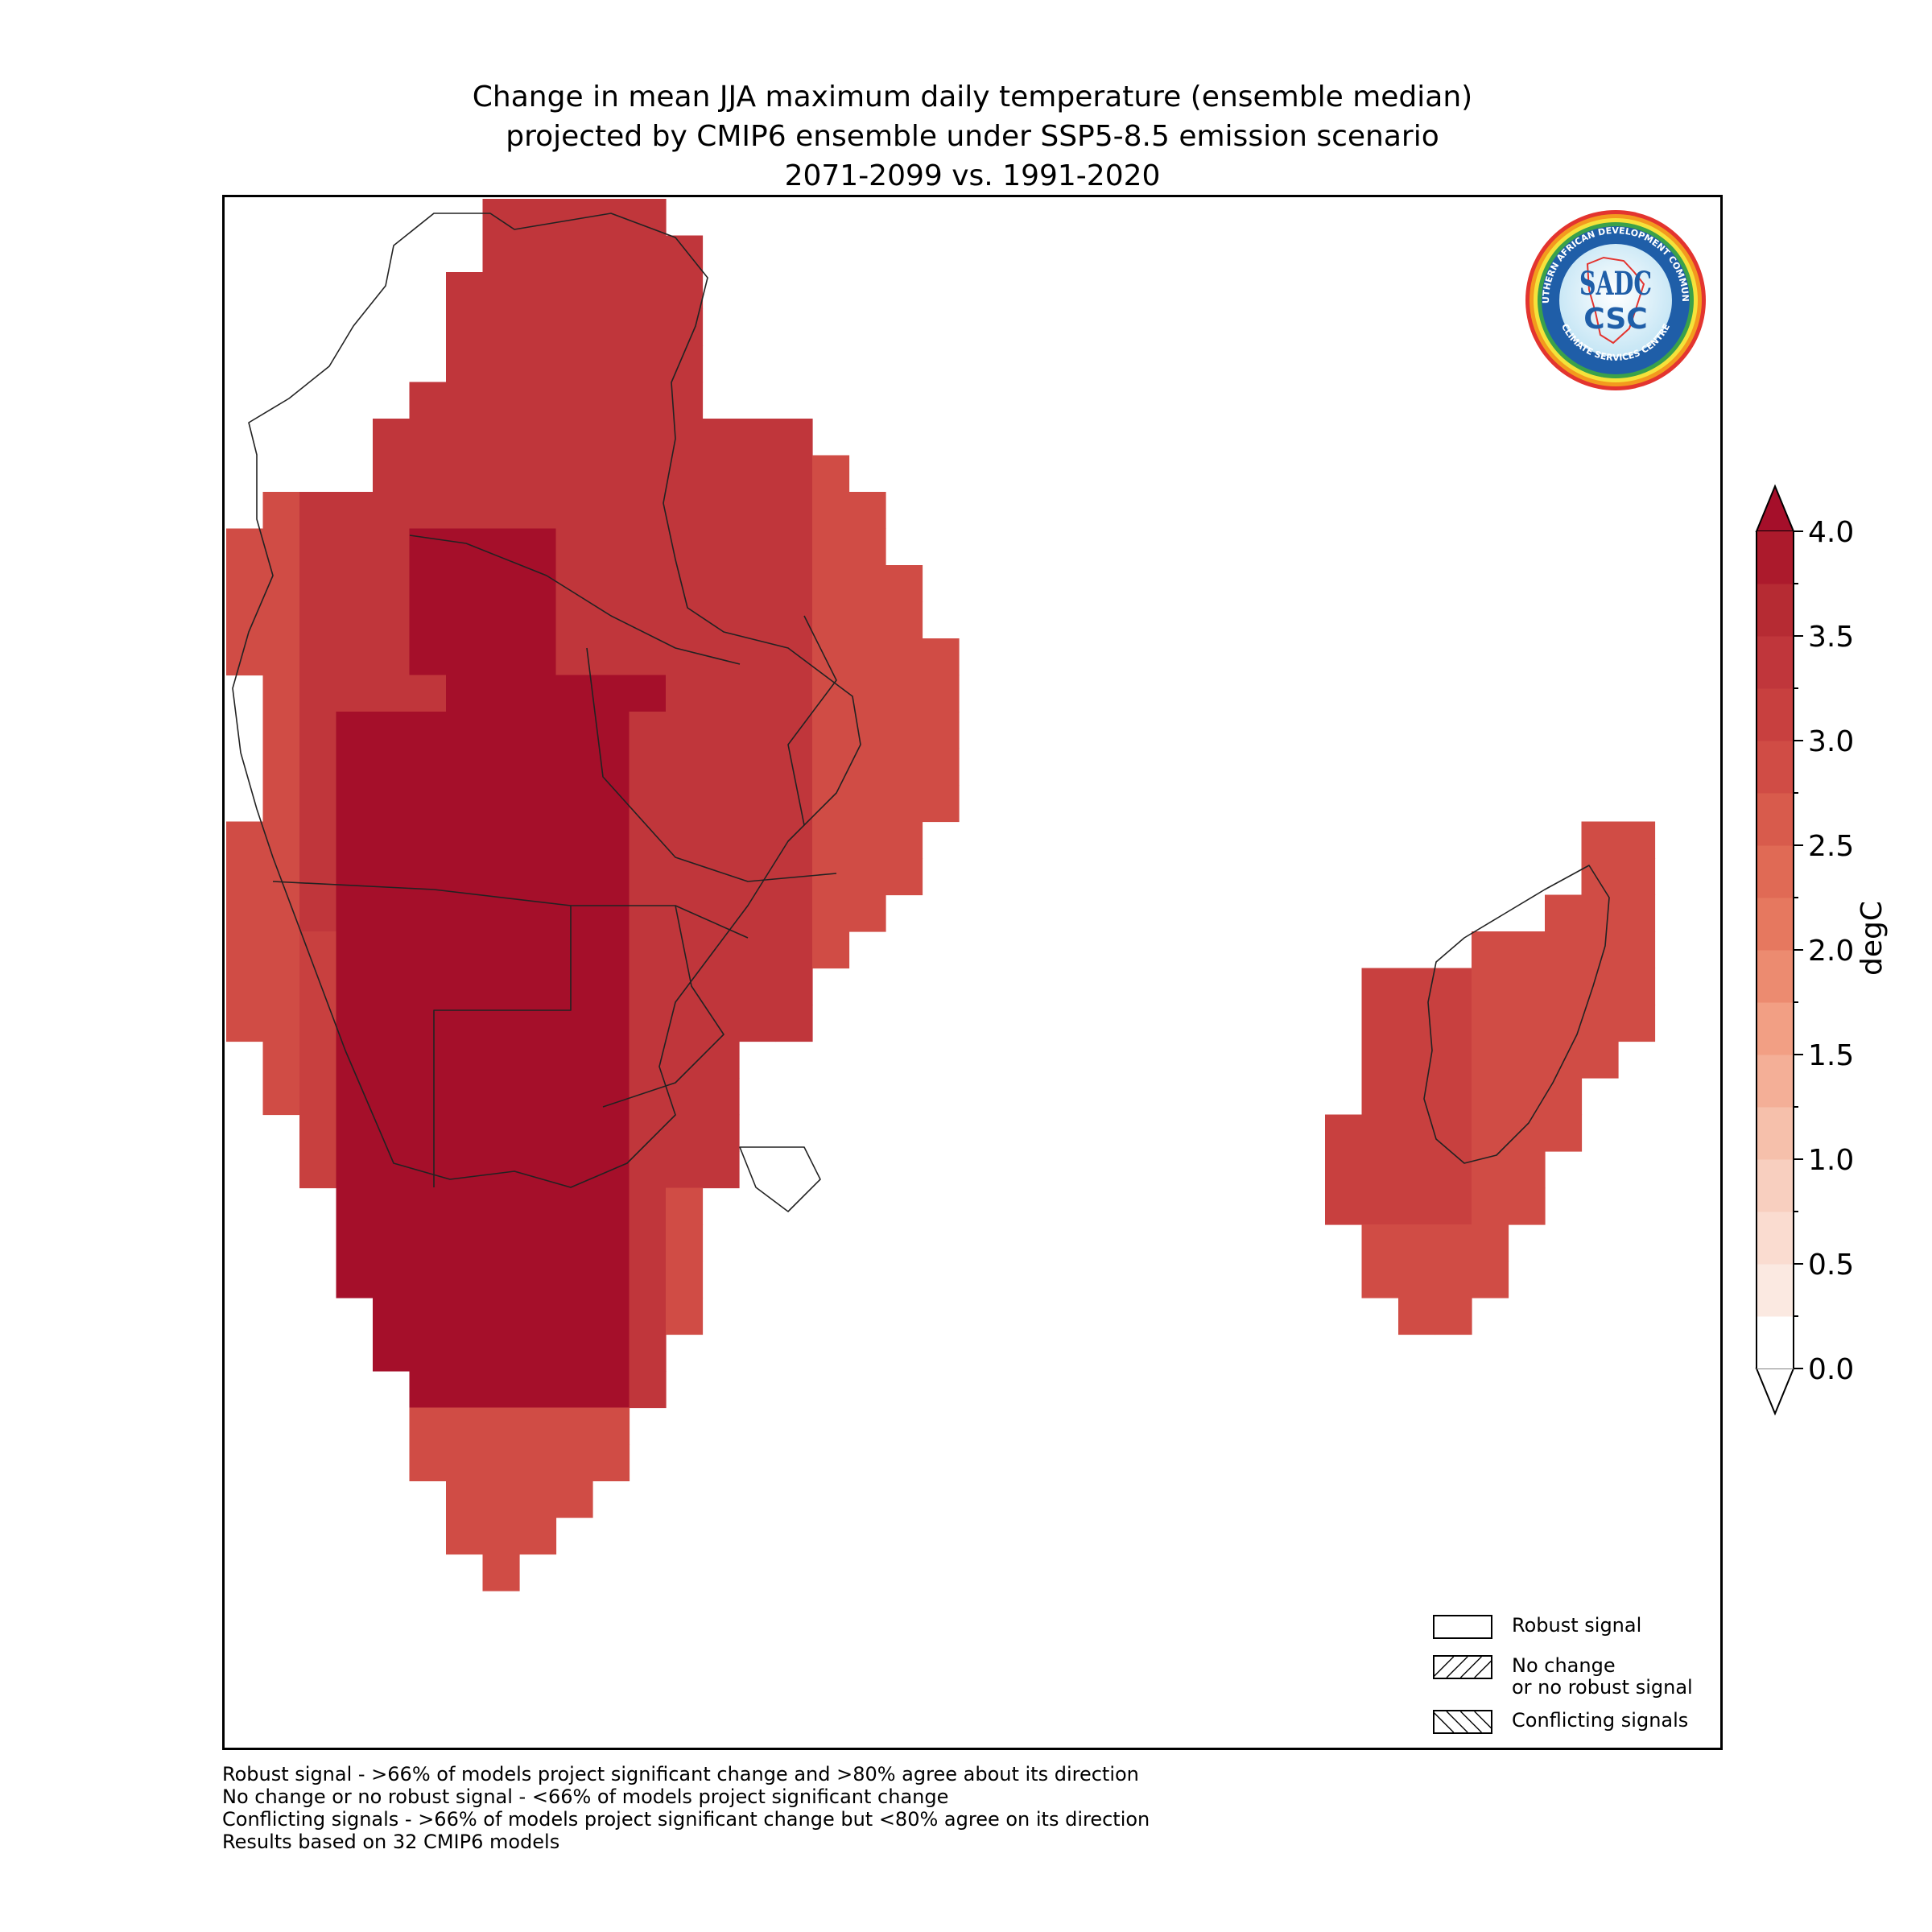 This screenshot has width=1932, height=1932. I want to click on colorbar-tick-label: 3.5, so click(1831, 637).